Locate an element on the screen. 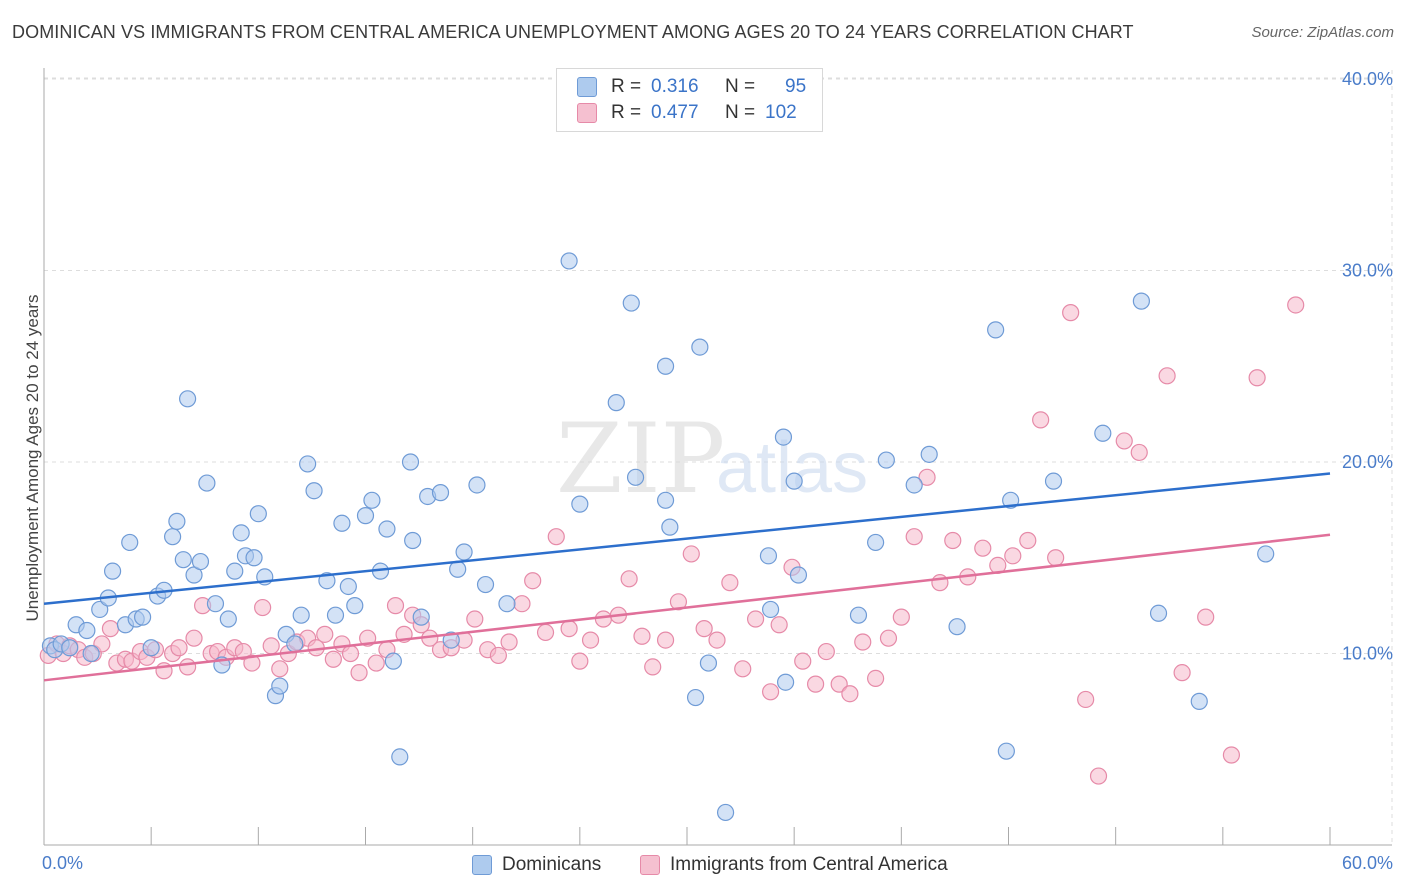 The image size is (1406, 892). legend-n-value: 102 is located at coordinates (781, 112).